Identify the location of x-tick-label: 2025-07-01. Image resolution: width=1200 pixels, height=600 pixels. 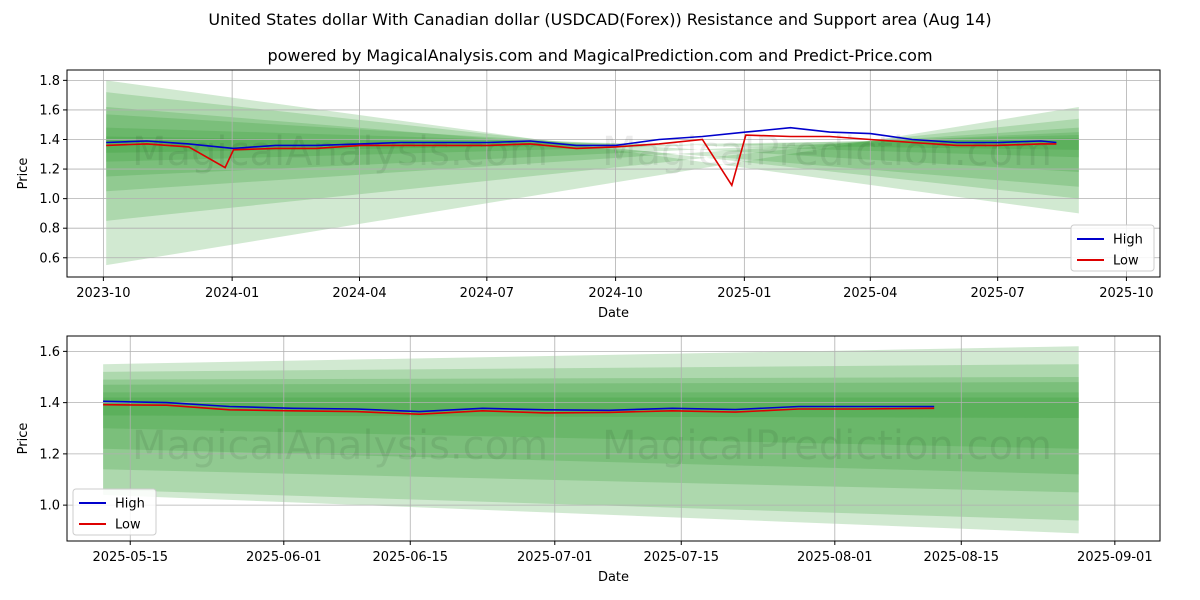
(555, 557).